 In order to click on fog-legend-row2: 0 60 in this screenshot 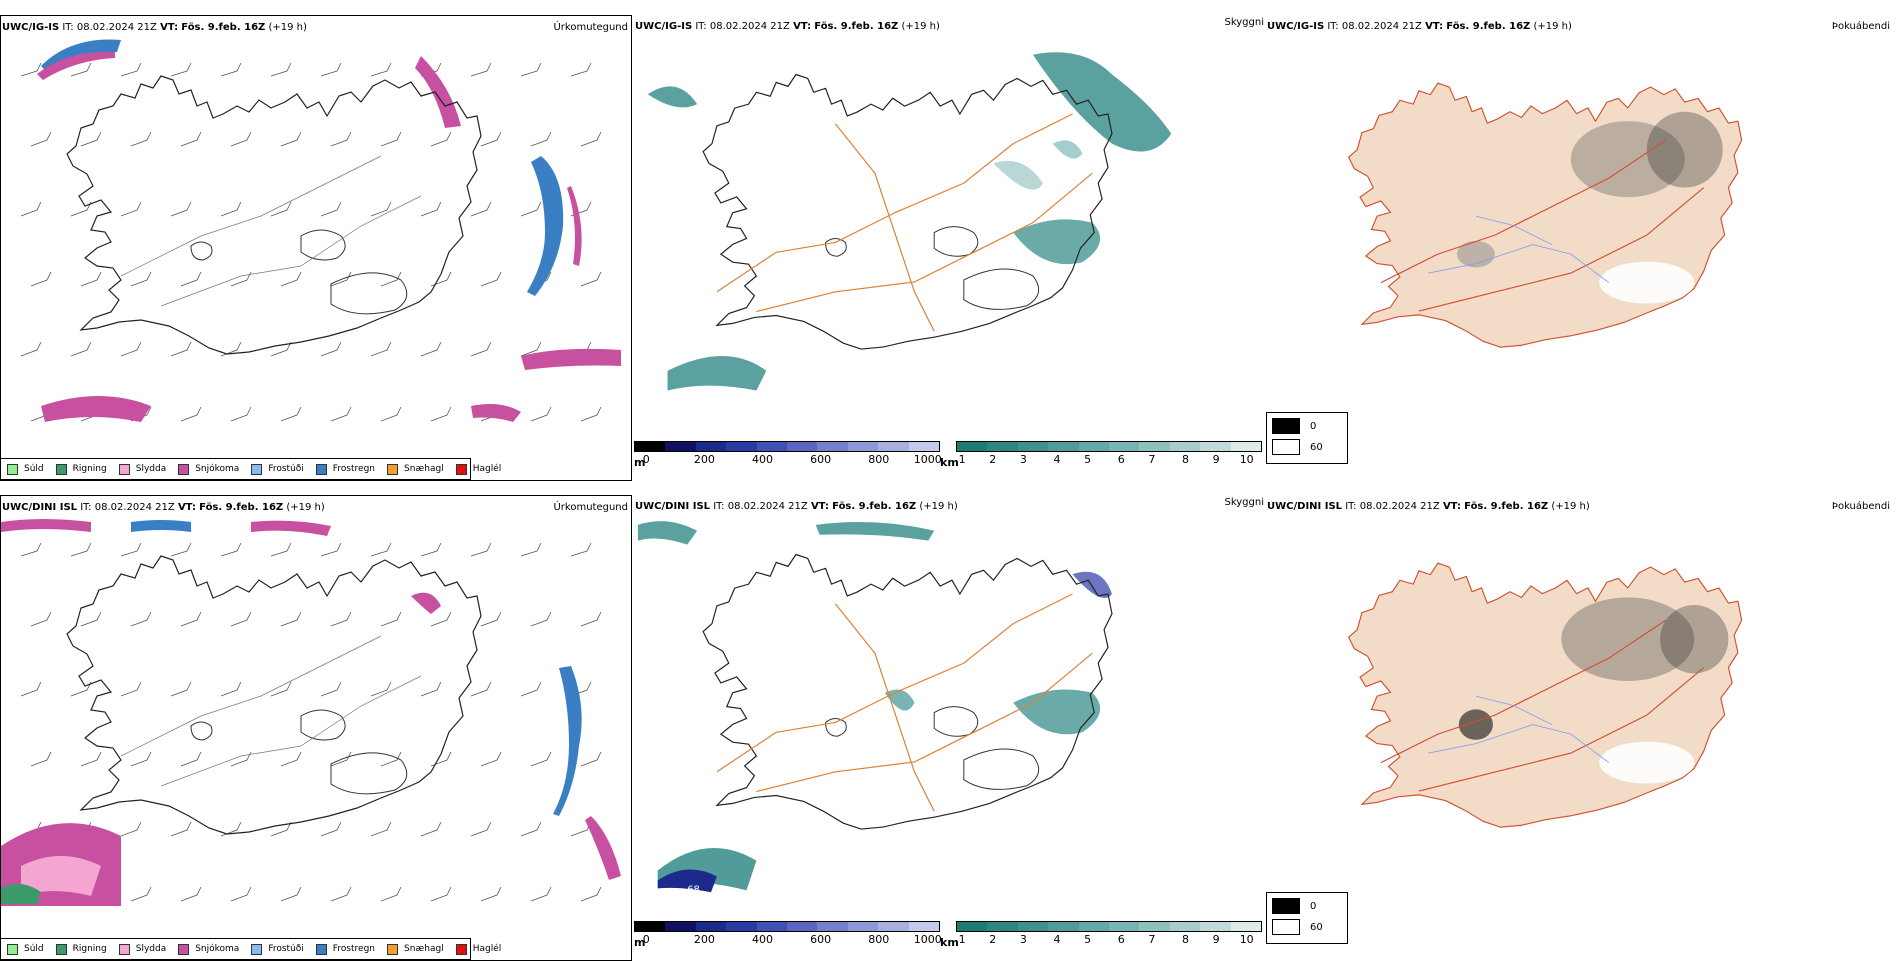, I will do `click(1307, 918)`.